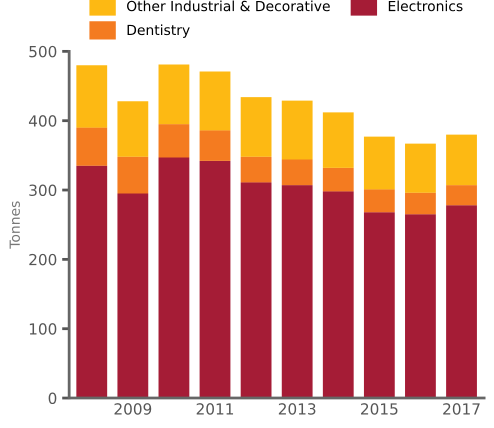 Image resolution: width=494 pixels, height=428 pixels. Describe the element at coordinates (297, 409) in the screenshot. I see `x-tick-label: 2013` at that location.